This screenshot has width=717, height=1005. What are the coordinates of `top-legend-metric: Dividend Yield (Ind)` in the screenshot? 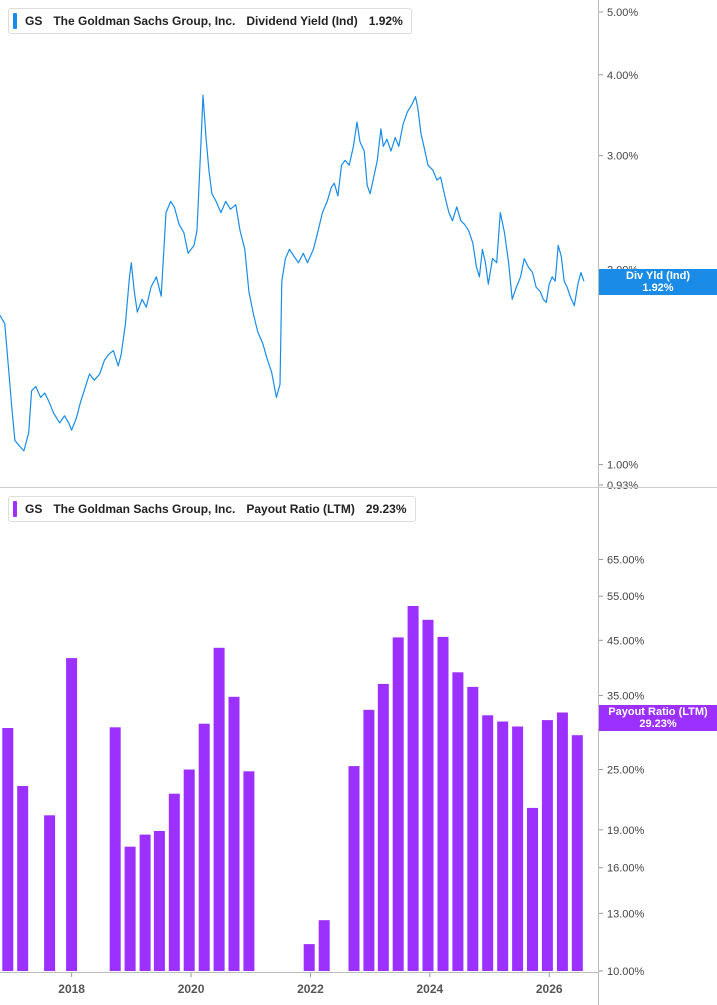 It's located at (302, 21).